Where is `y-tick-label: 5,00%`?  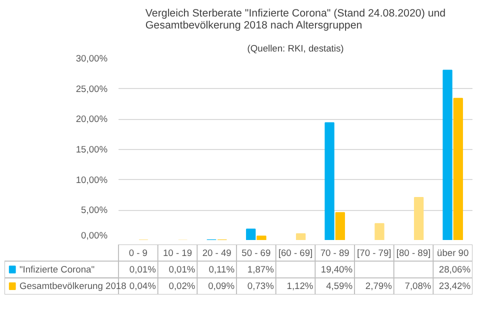 y-tick-label: 5,00% is located at coordinates (94, 210).